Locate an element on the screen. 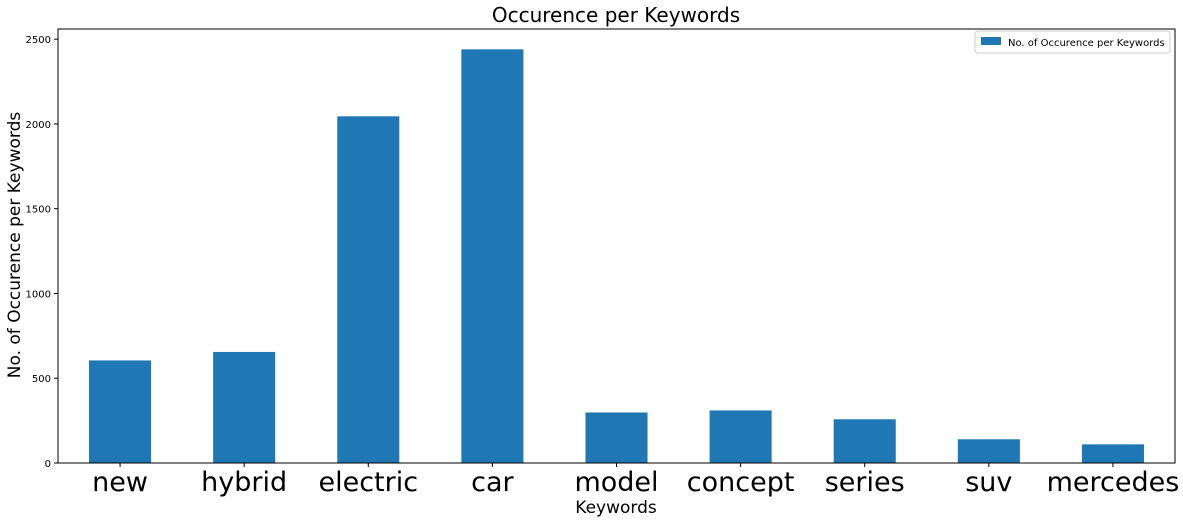 The height and width of the screenshot is (522, 1183). x-tick-label: concept is located at coordinates (741, 482).